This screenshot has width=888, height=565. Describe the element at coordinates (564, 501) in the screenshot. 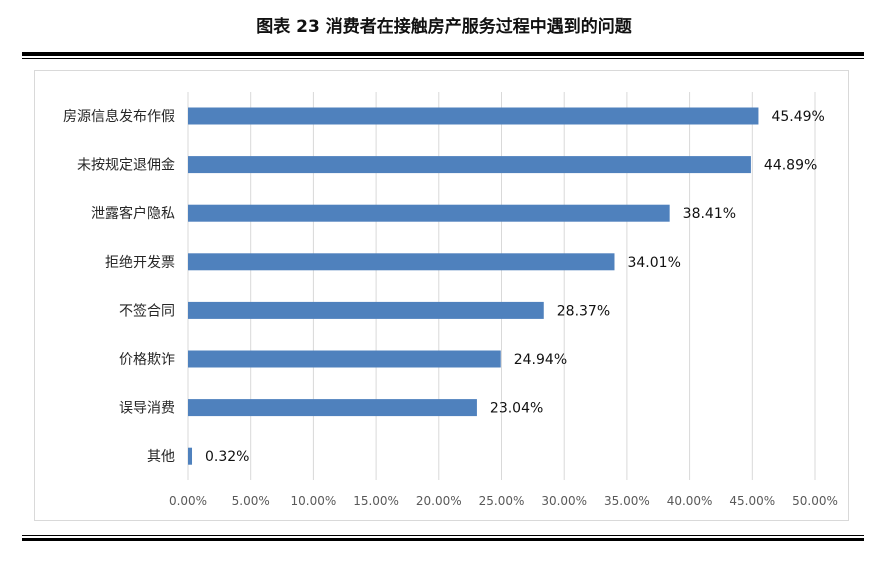

I see `x-tick-label: 30.00%` at that location.